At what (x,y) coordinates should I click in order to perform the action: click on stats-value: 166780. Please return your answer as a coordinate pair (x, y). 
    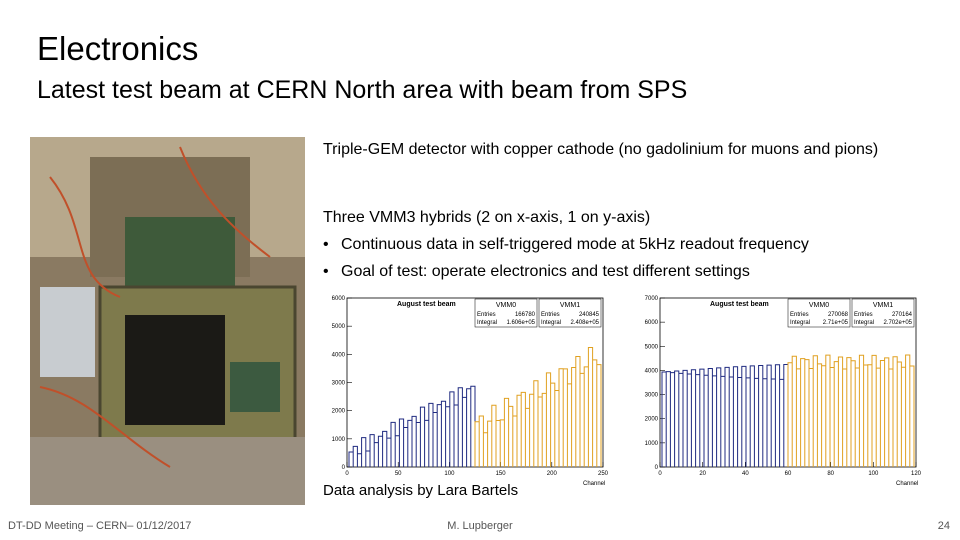
    Looking at the image, I should click on (525, 315).